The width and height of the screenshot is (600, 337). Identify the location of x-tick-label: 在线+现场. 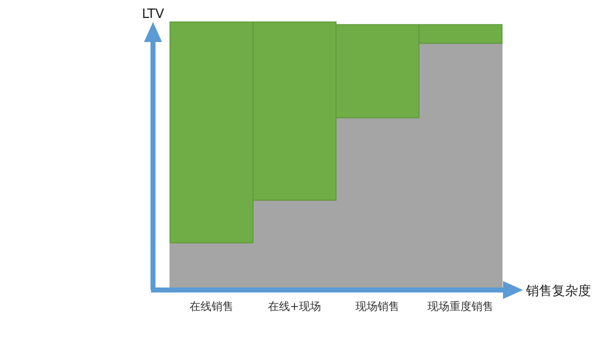
(295, 306).